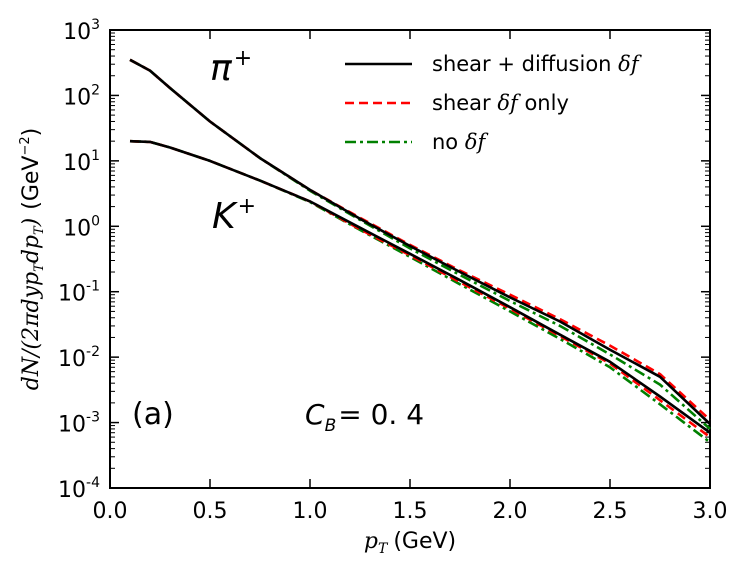 The image size is (747, 561). I want to click on legend-label-no-delta-f: no δf, so click(460, 142).